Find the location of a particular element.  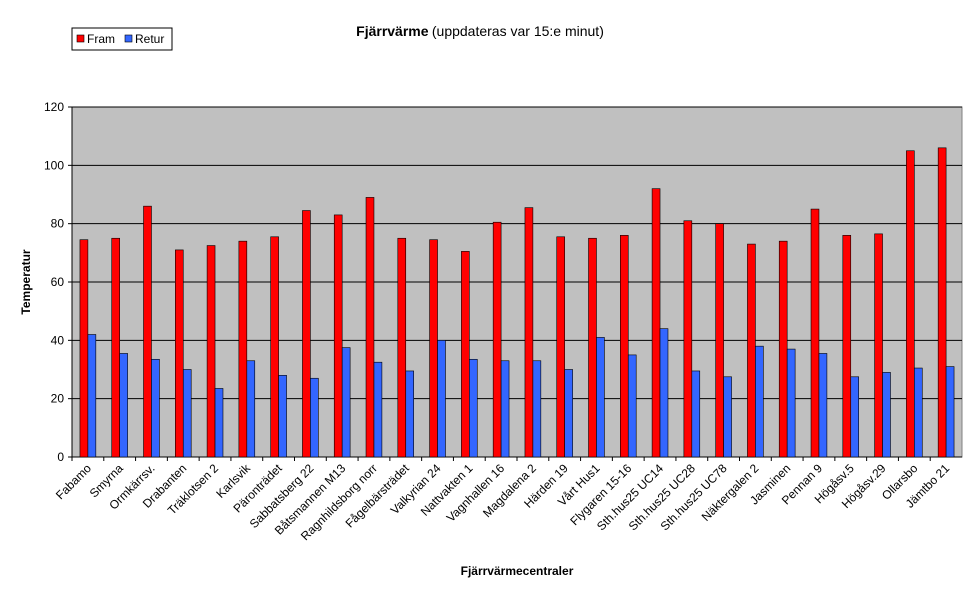

y-tick-label: 80 is located at coordinates (58, 224).